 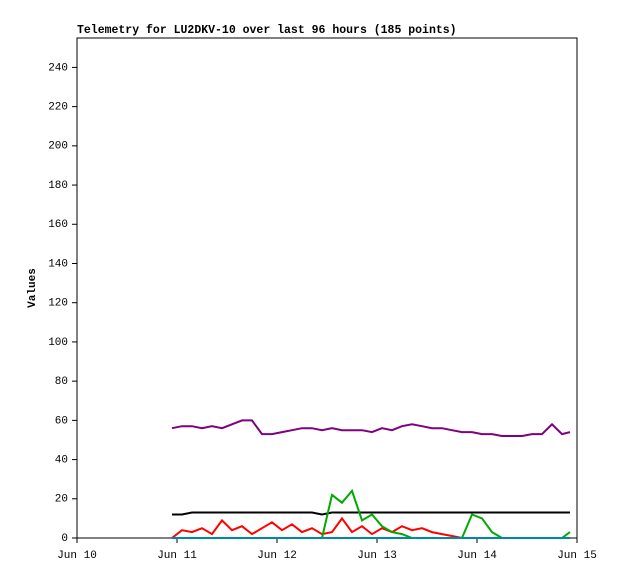 What do you see at coordinates (377, 556) in the screenshot?
I see `x-tick-label: Jun 13` at bounding box center [377, 556].